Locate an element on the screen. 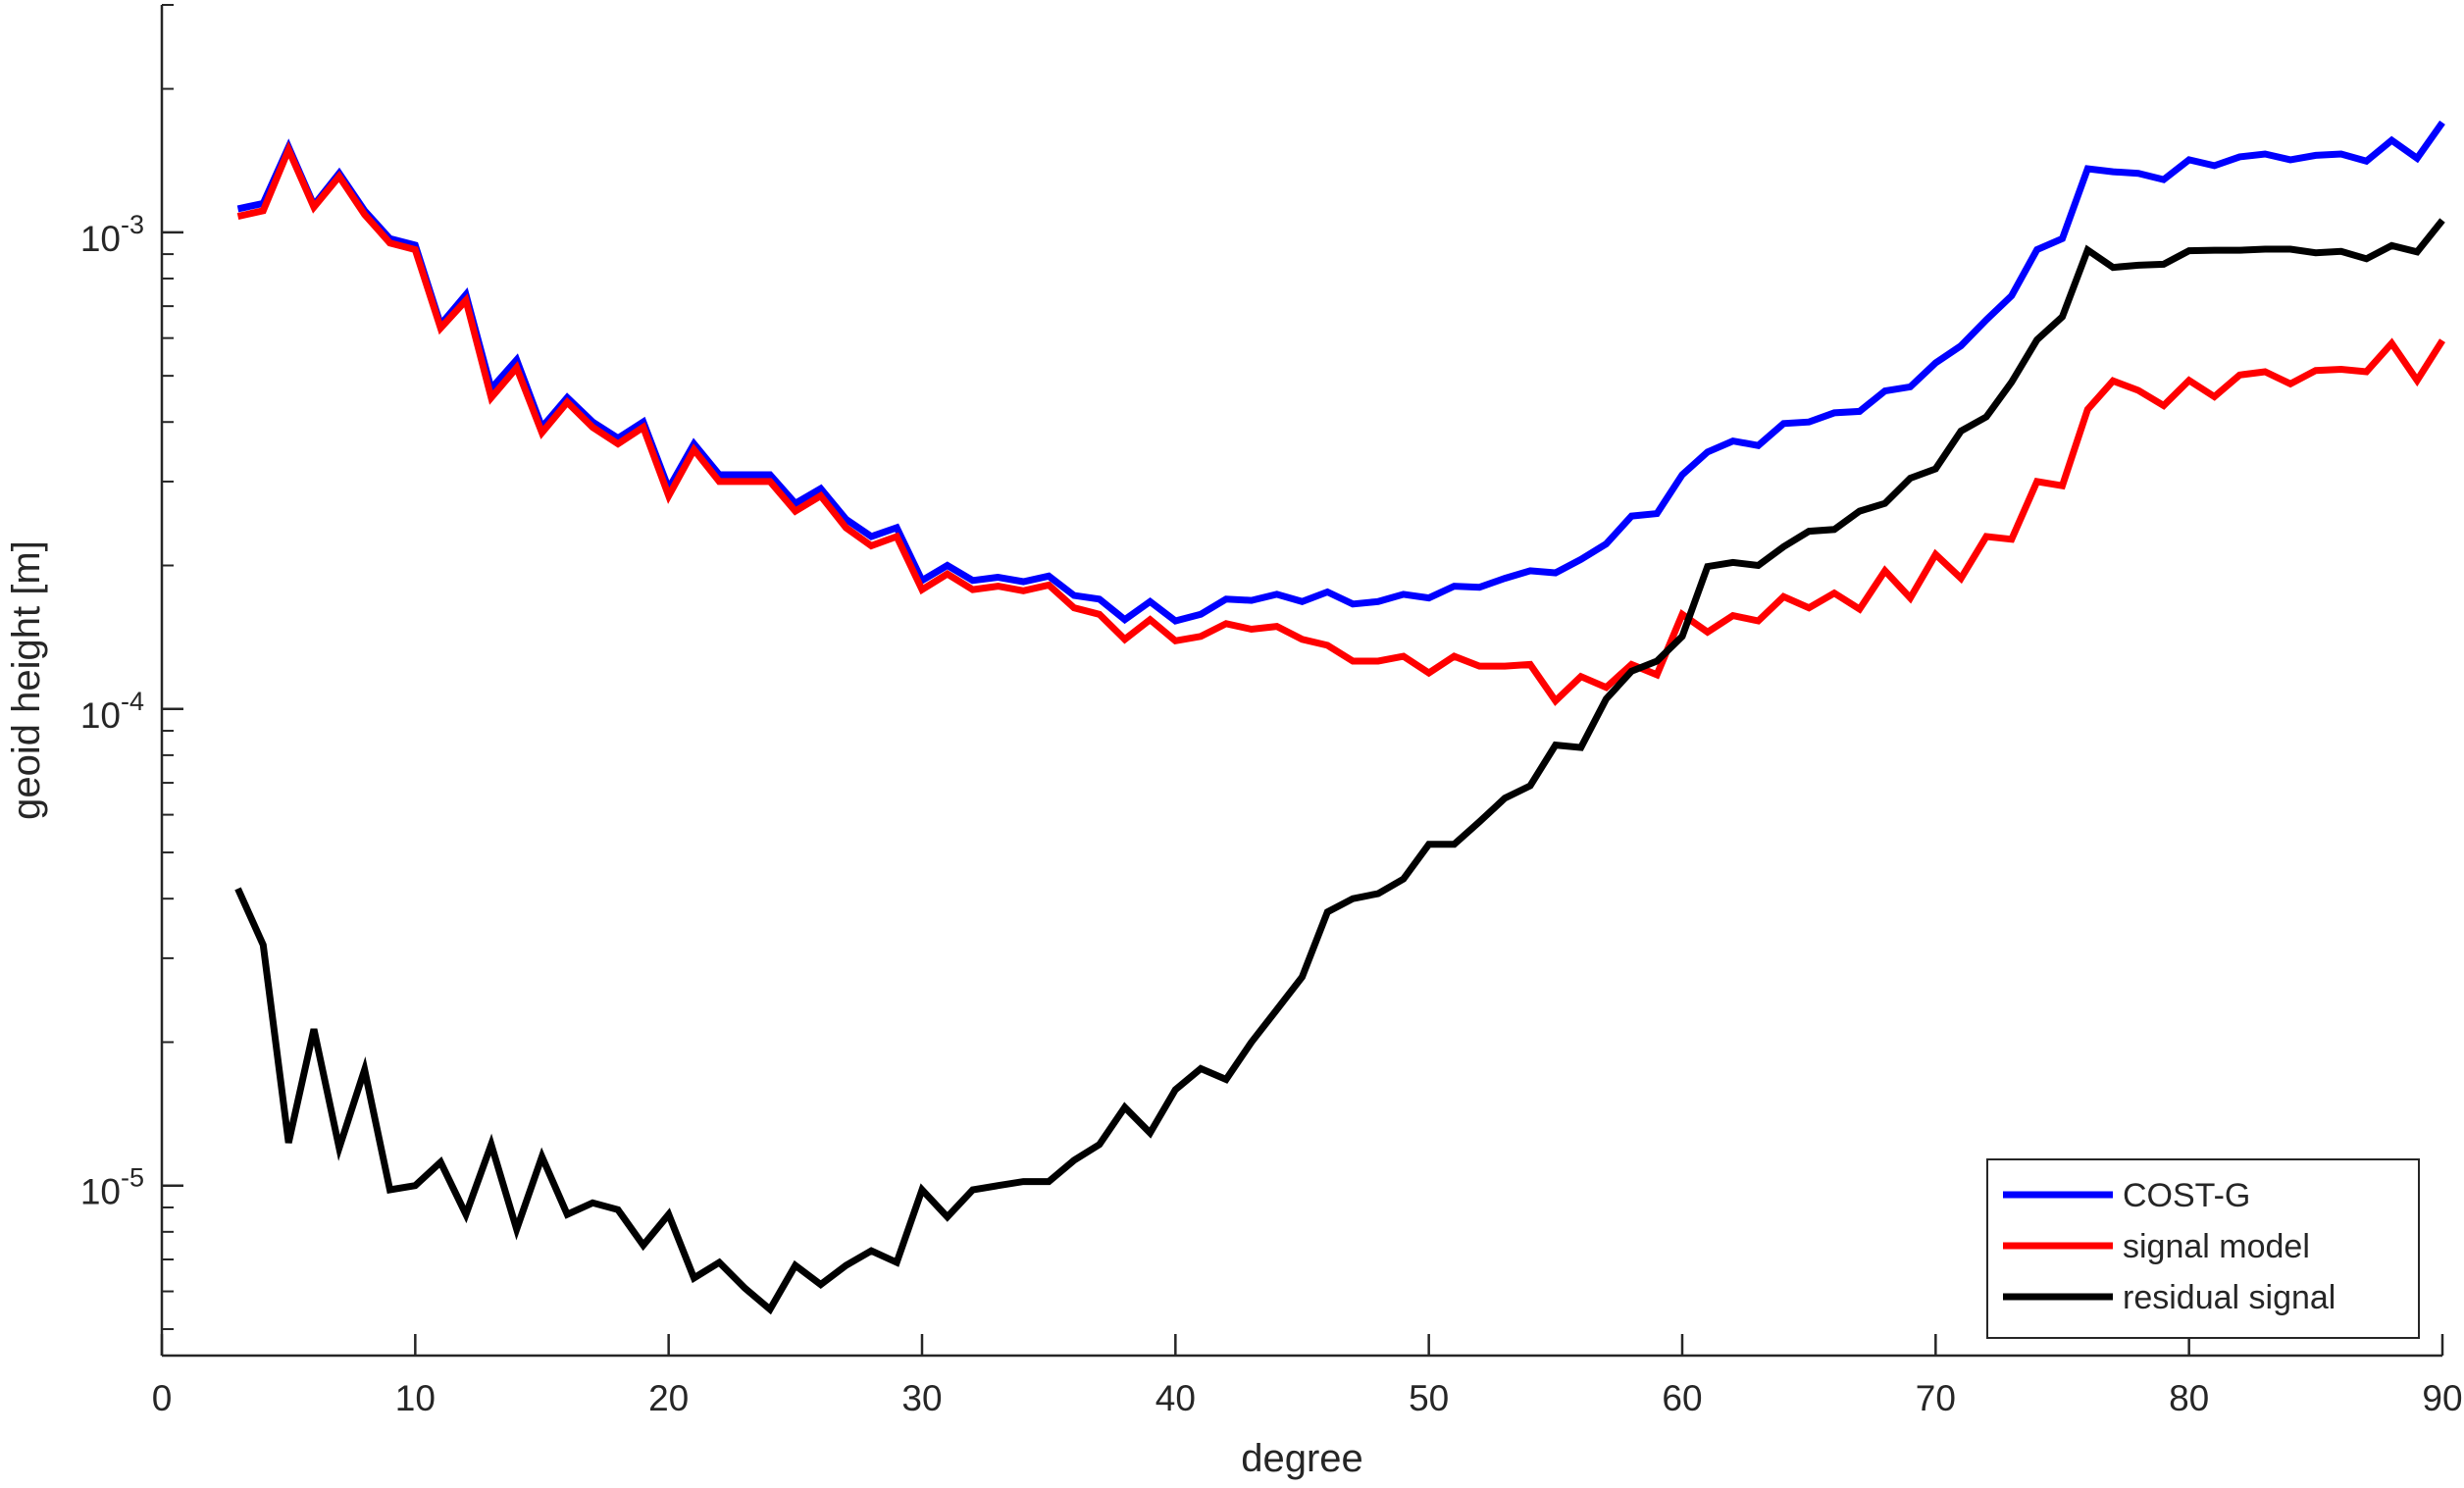 This screenshot has width=2464, height=1488. x-tick-label: 50 is located at coordinates (1429, 1398).